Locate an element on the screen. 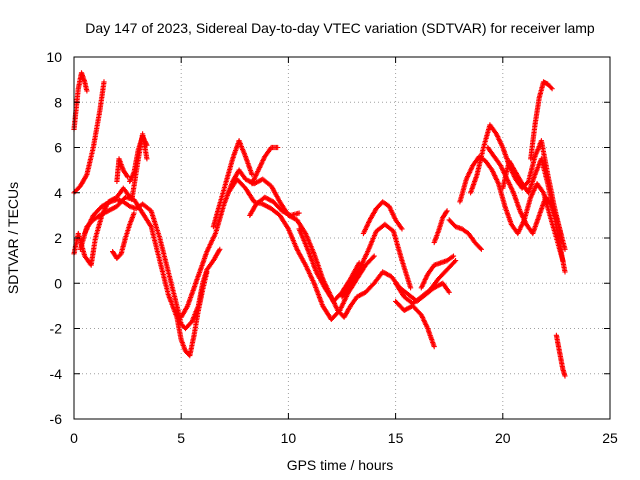 This screenshot has width=640, height=480. series-track-t is located at coordinates (440, 227).